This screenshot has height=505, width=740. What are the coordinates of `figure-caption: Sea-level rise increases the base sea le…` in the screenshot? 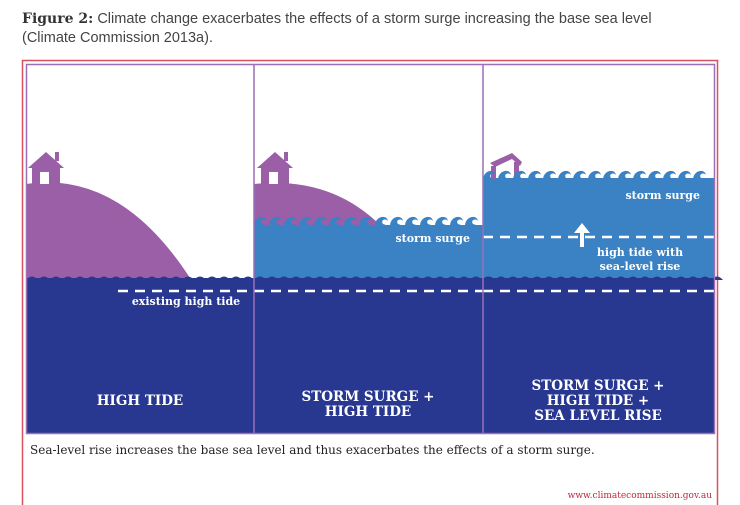 It's located at (312, 450).